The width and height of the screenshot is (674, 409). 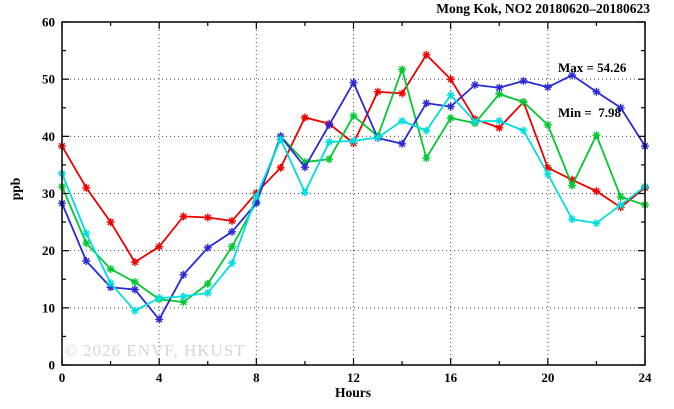 I want to click on y-tick-label: 60, so click(x=48, y=22).